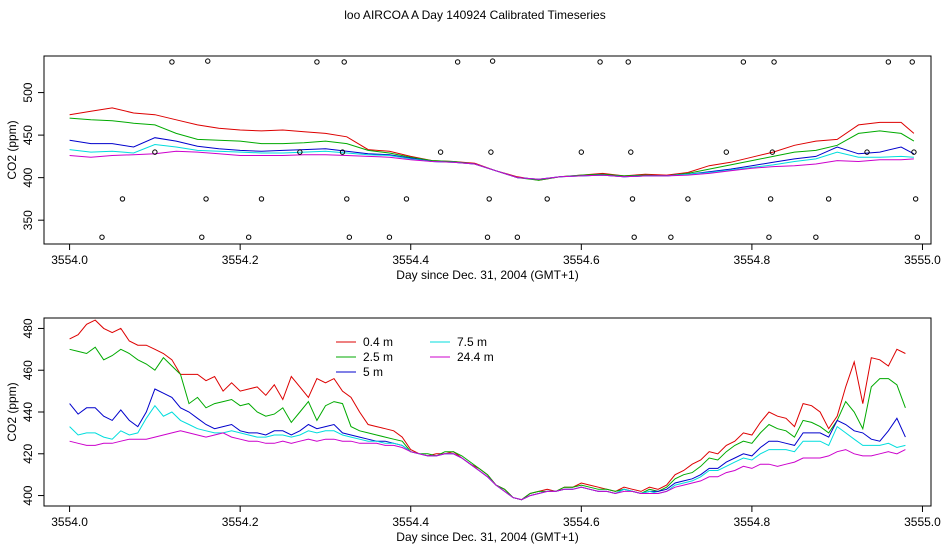  I want to click on panel1-series-line-24-4-m, so click(491, 165).